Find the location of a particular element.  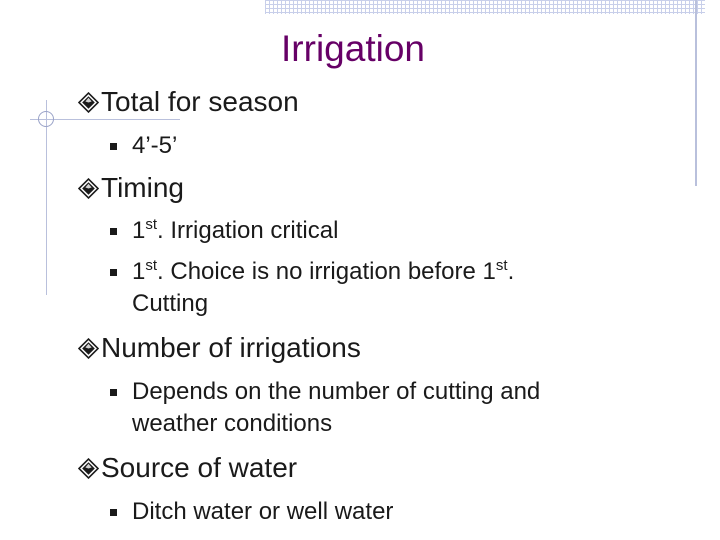

bullet-total-1: 4’-5’ is located at coordinates (143, 146).